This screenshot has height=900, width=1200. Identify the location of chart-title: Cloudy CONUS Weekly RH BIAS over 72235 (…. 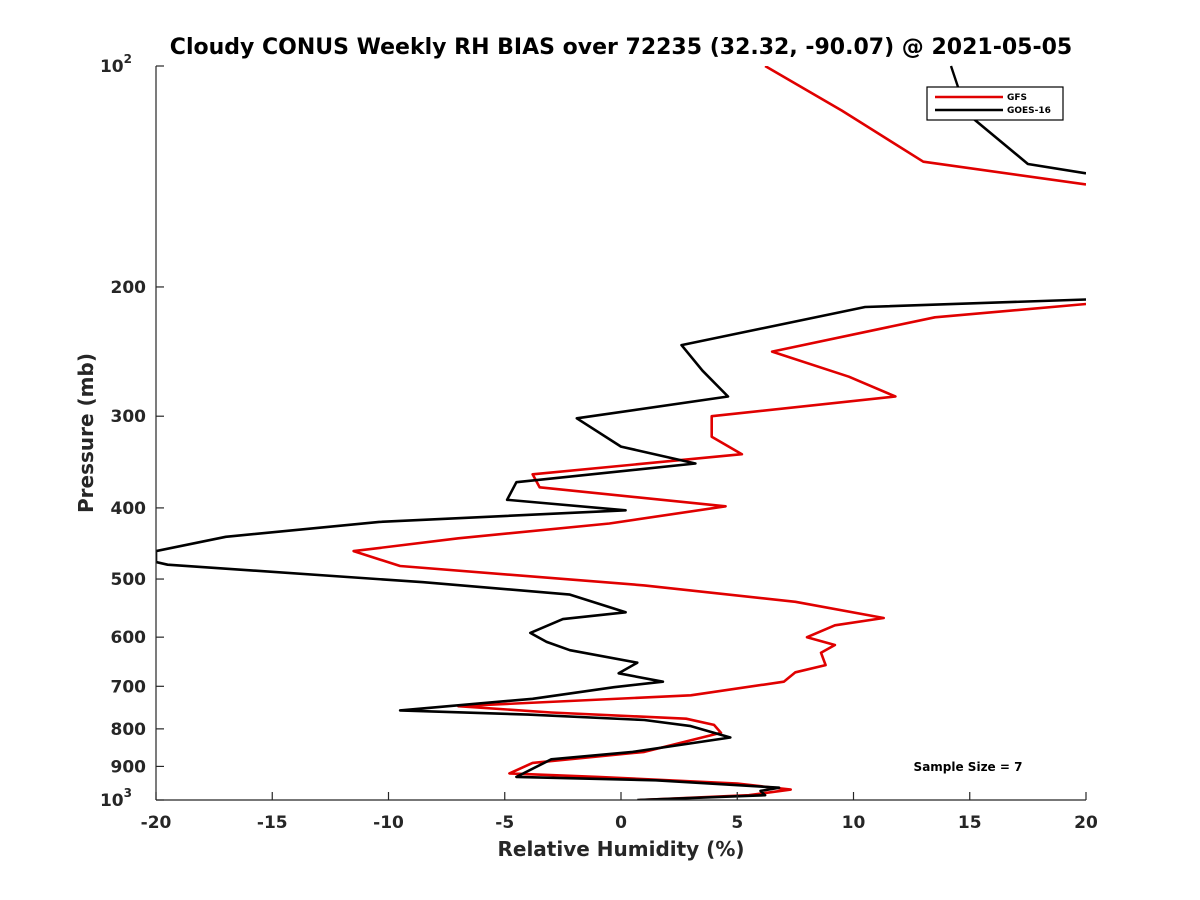
(621, 47).